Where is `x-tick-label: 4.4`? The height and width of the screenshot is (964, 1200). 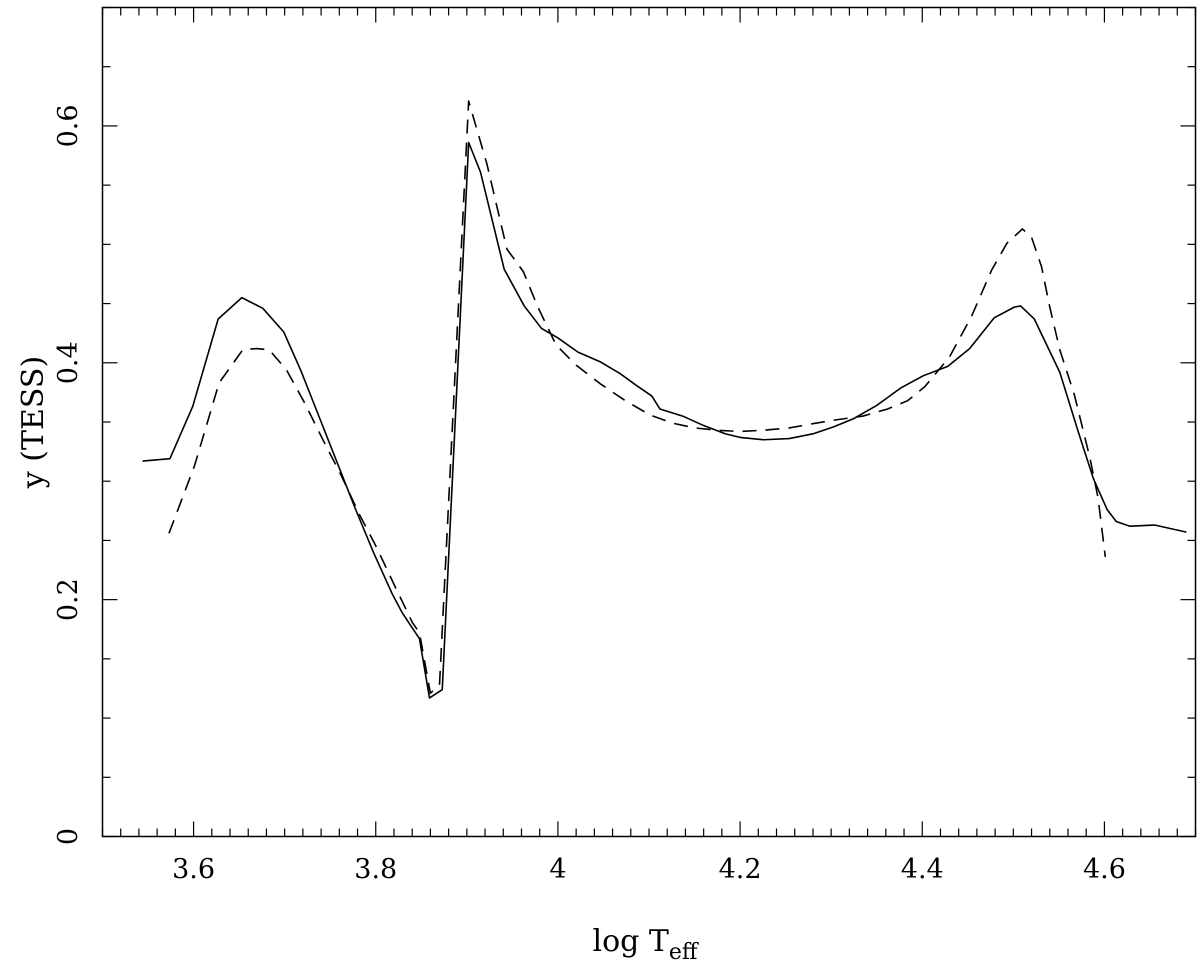 x-tick-label: 4.4 is located at coordinates (922, 869).